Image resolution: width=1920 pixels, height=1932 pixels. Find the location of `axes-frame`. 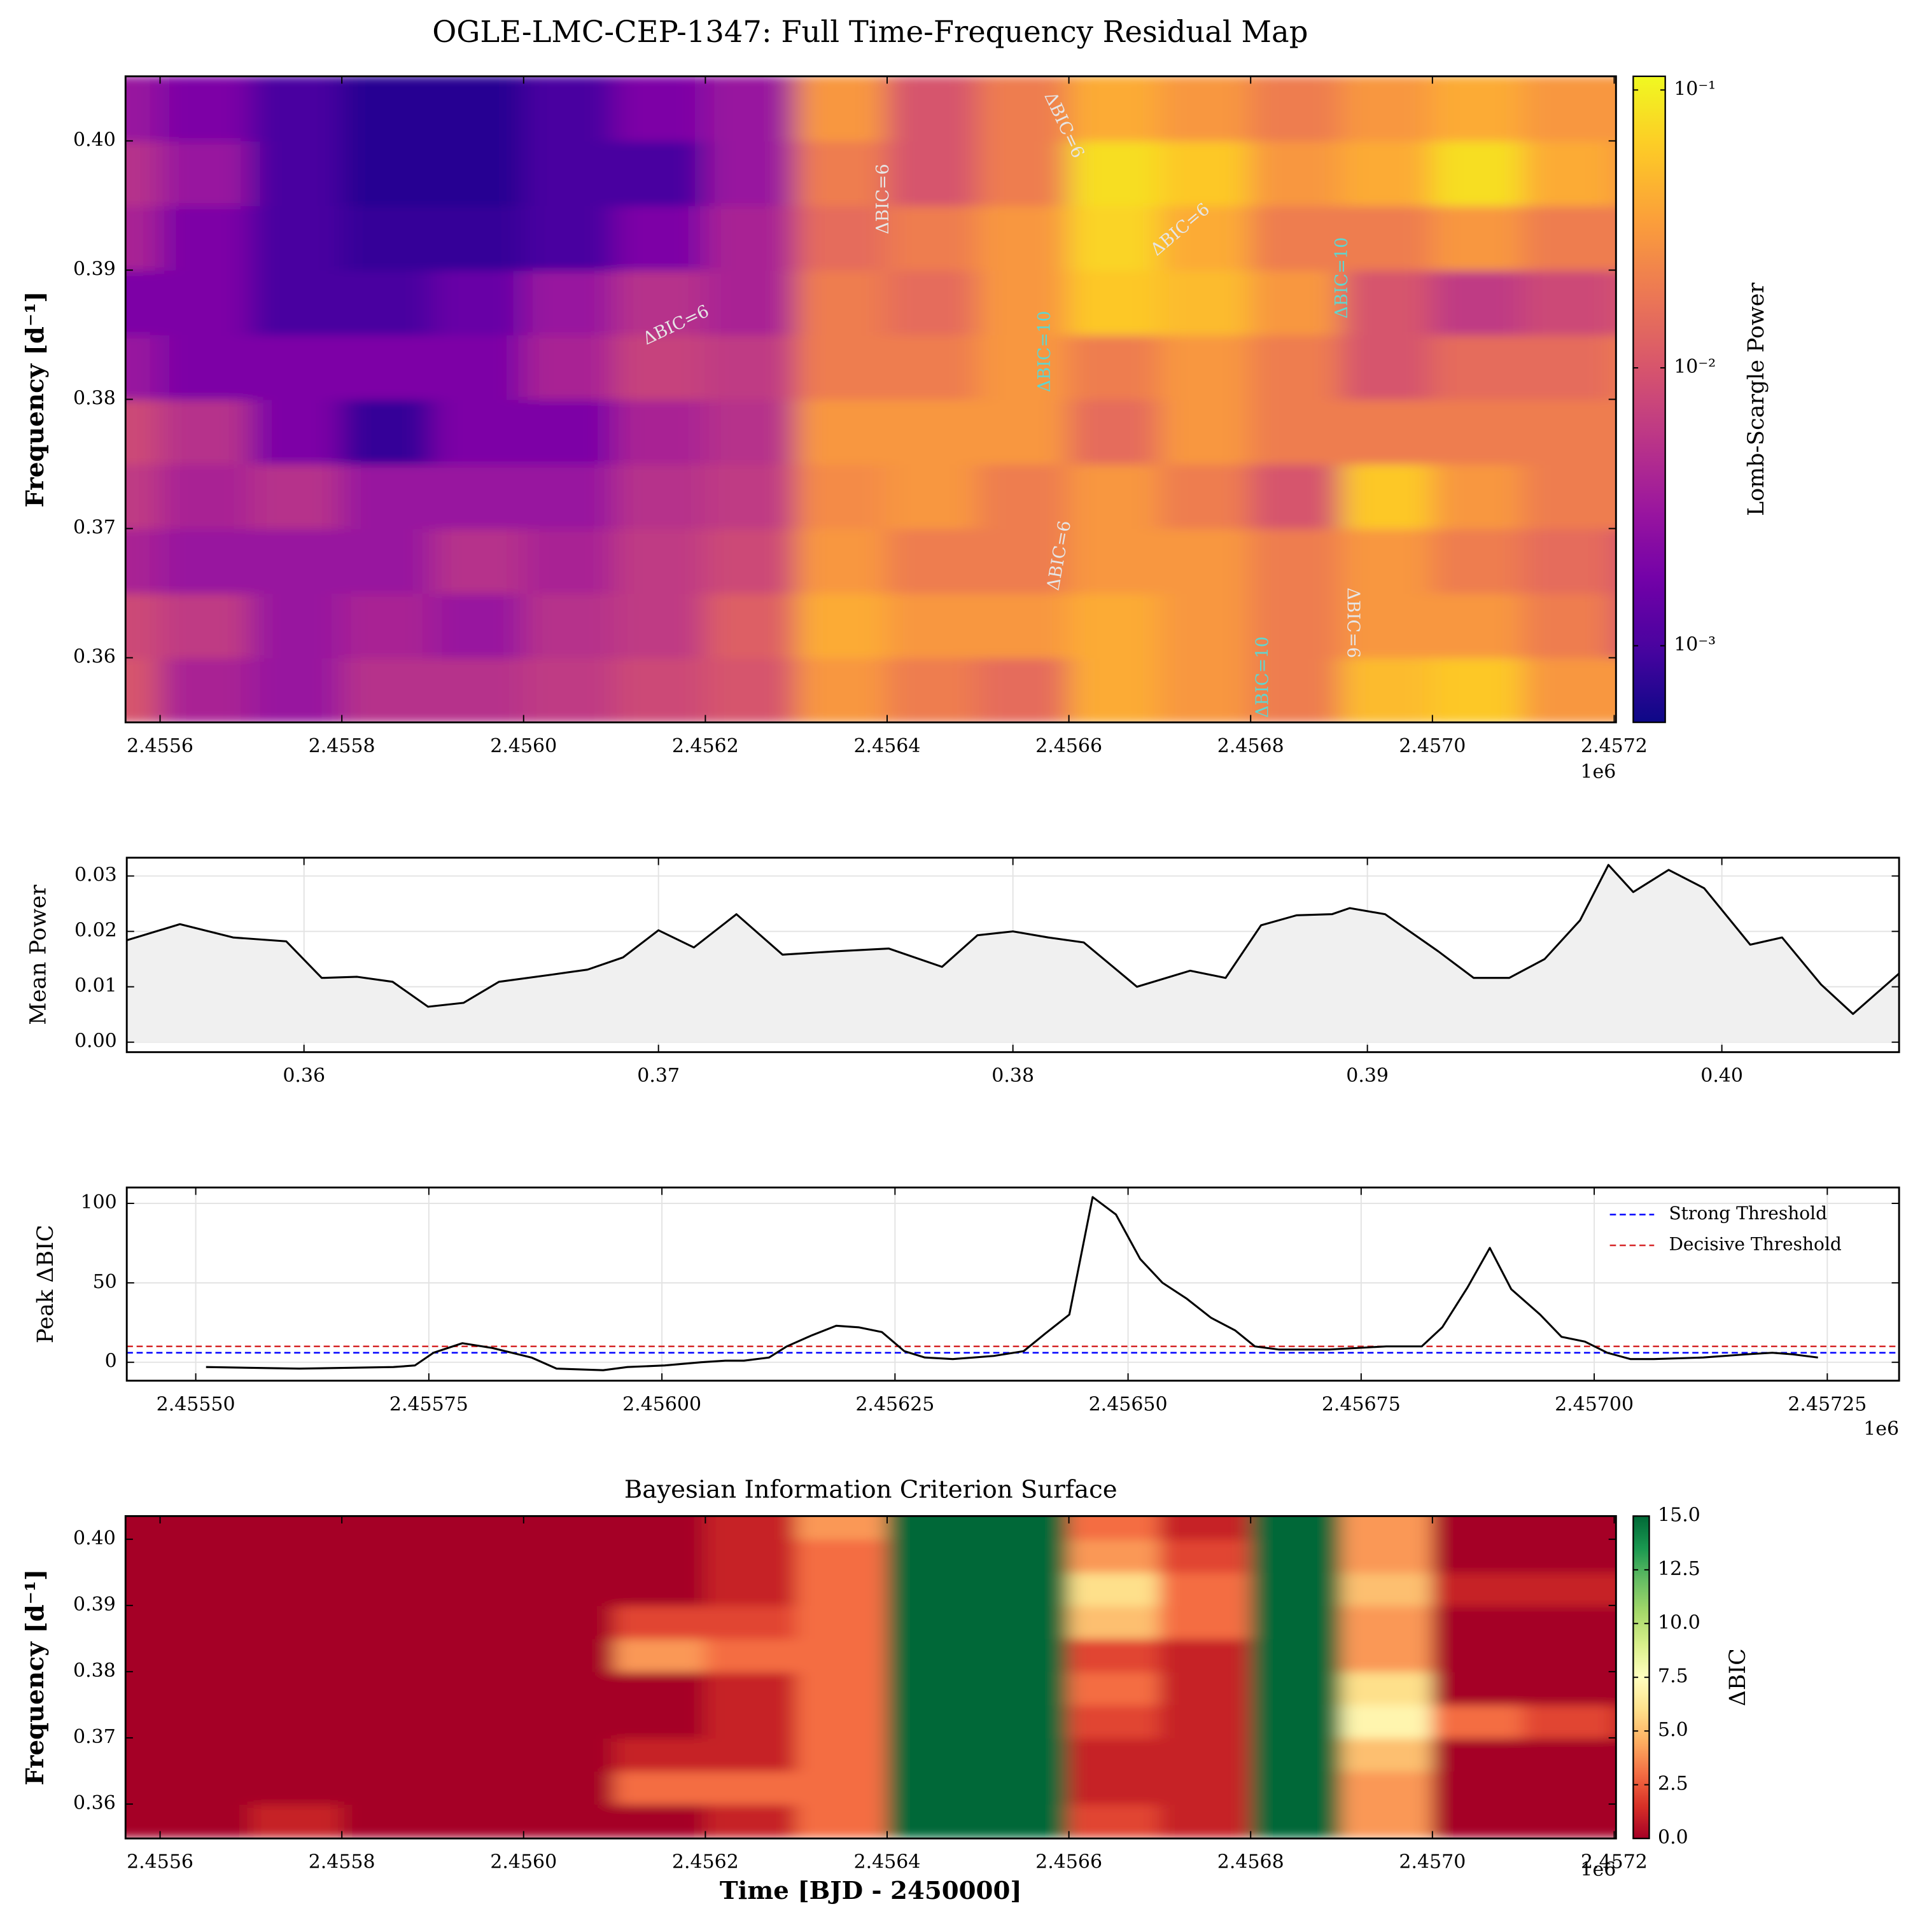

axes-frame is located at coordinates (1012, 1284).